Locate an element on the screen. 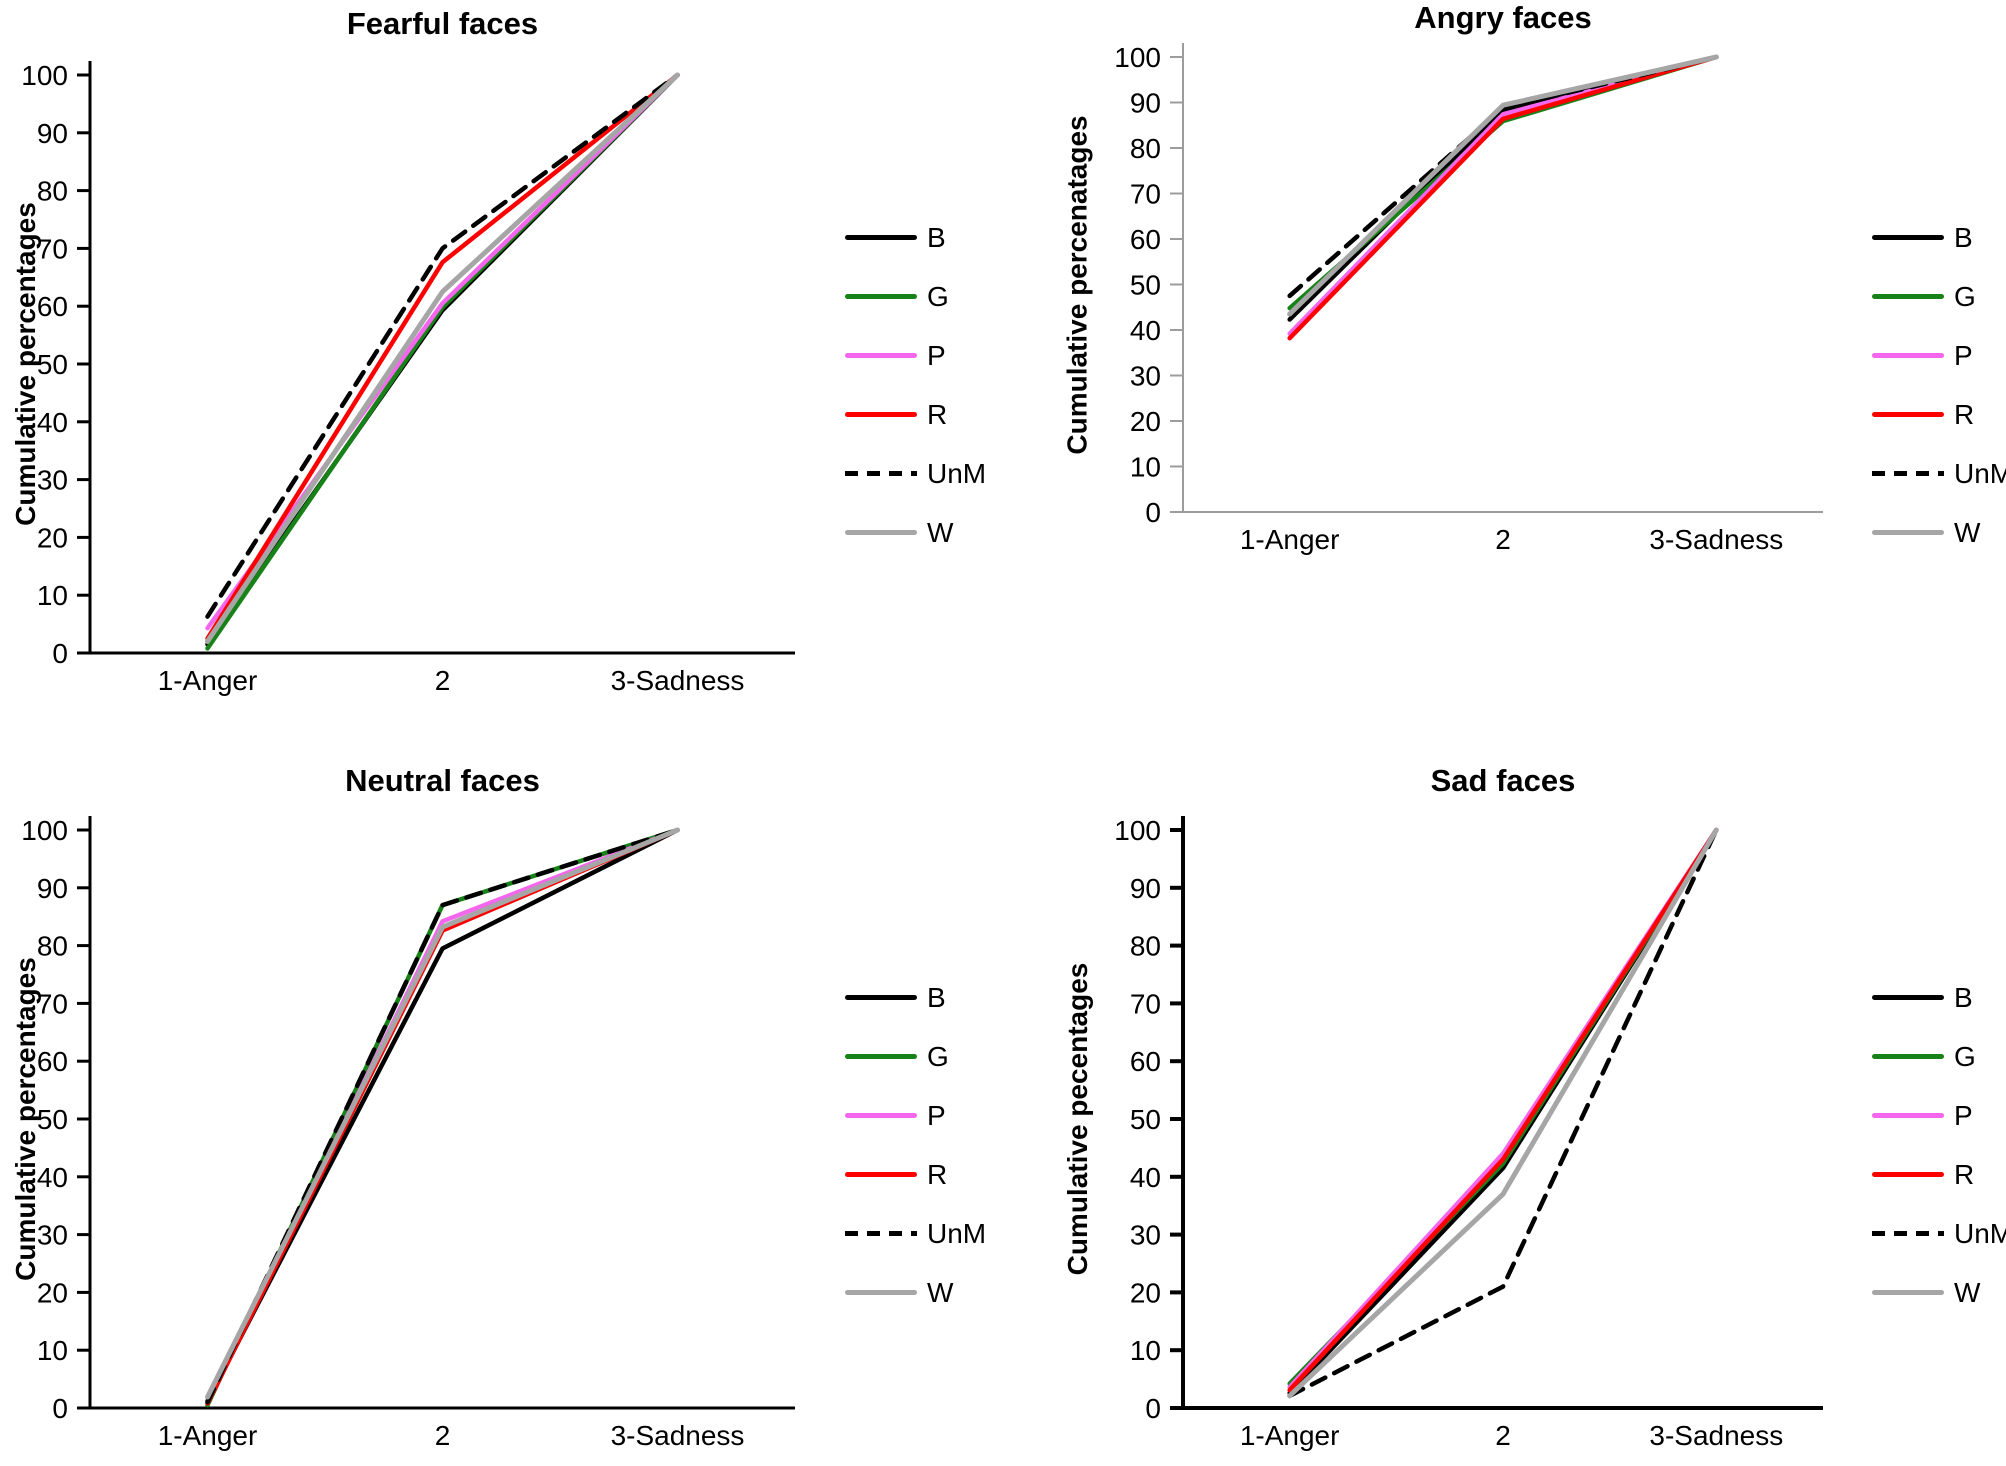 The image size is (2006, 1466). series-line-R is located at coordinates (442, 356).